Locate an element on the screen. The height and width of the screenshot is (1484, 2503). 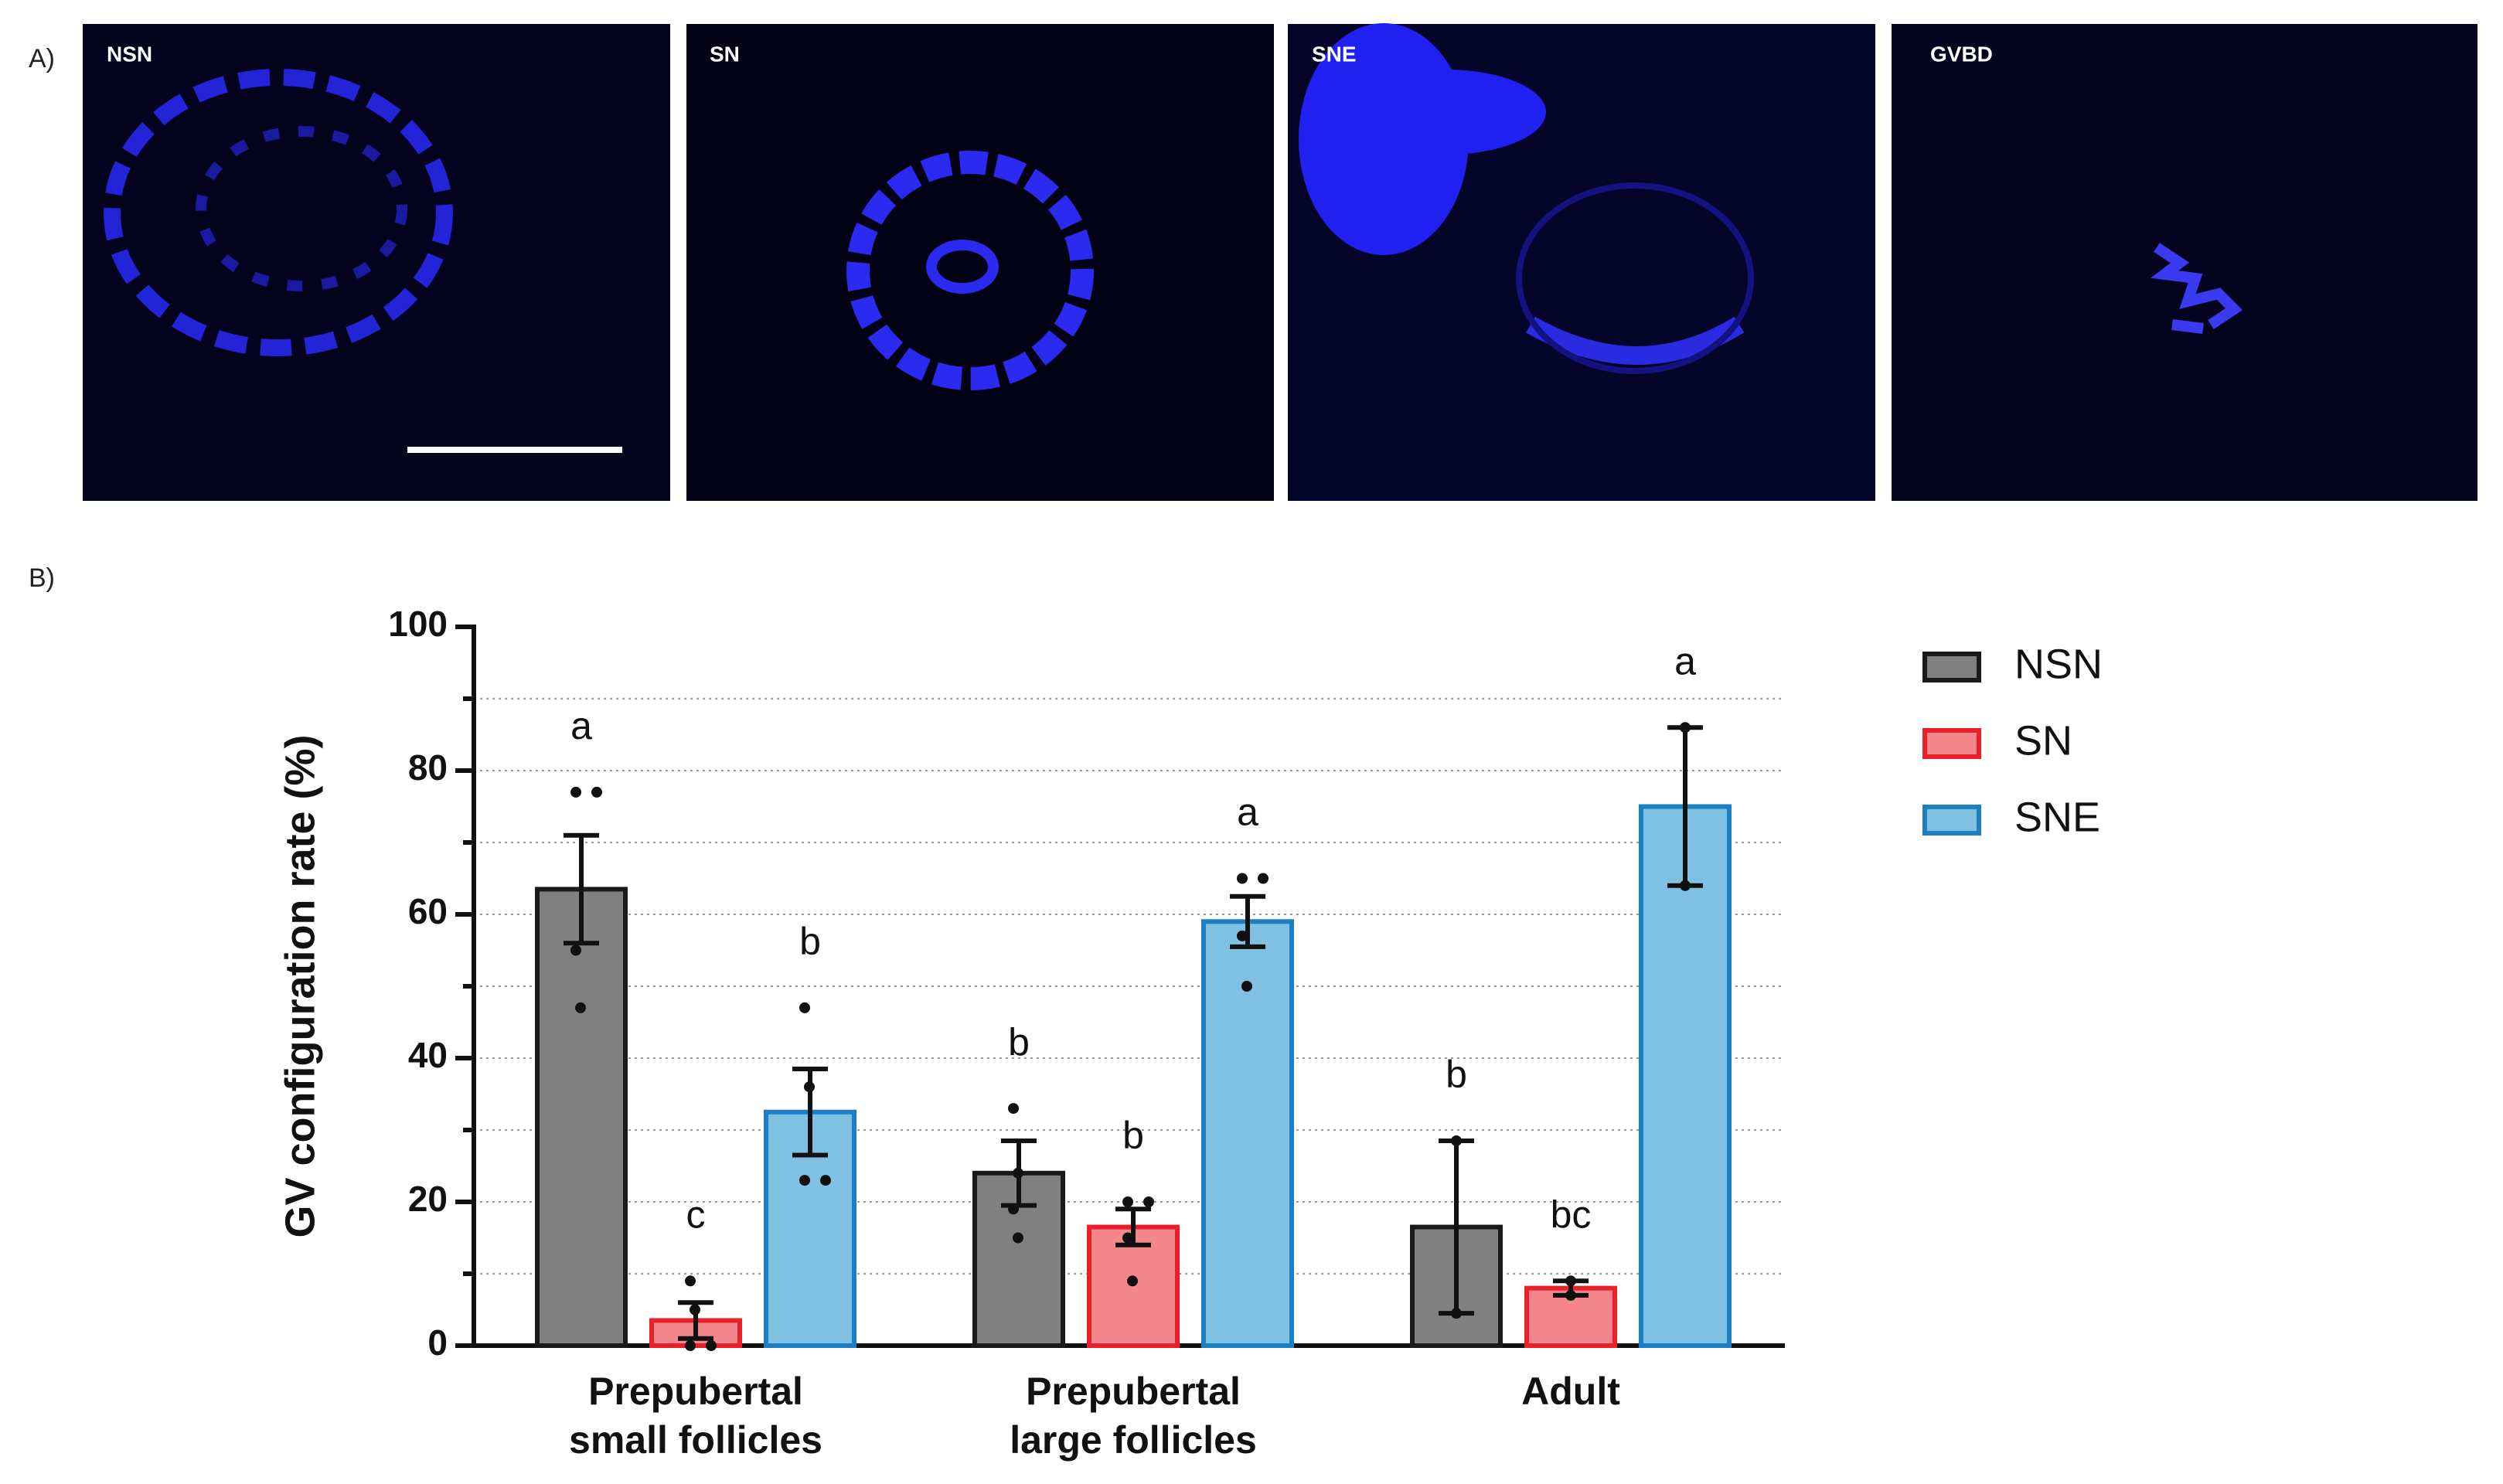
significance-letter: c is located at coordinates (696, 1215).